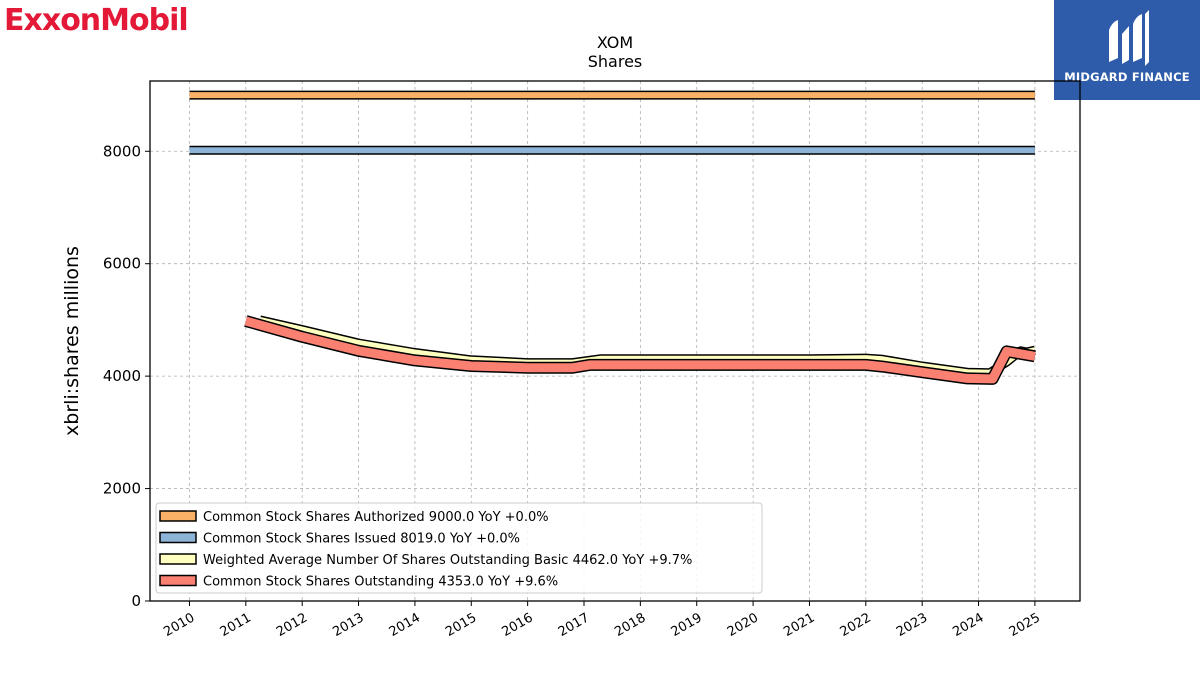 Image resolution: width=1200 pixels, height=675 pixels. I want to click on x-tick-label: 2024, so click(968, 625).